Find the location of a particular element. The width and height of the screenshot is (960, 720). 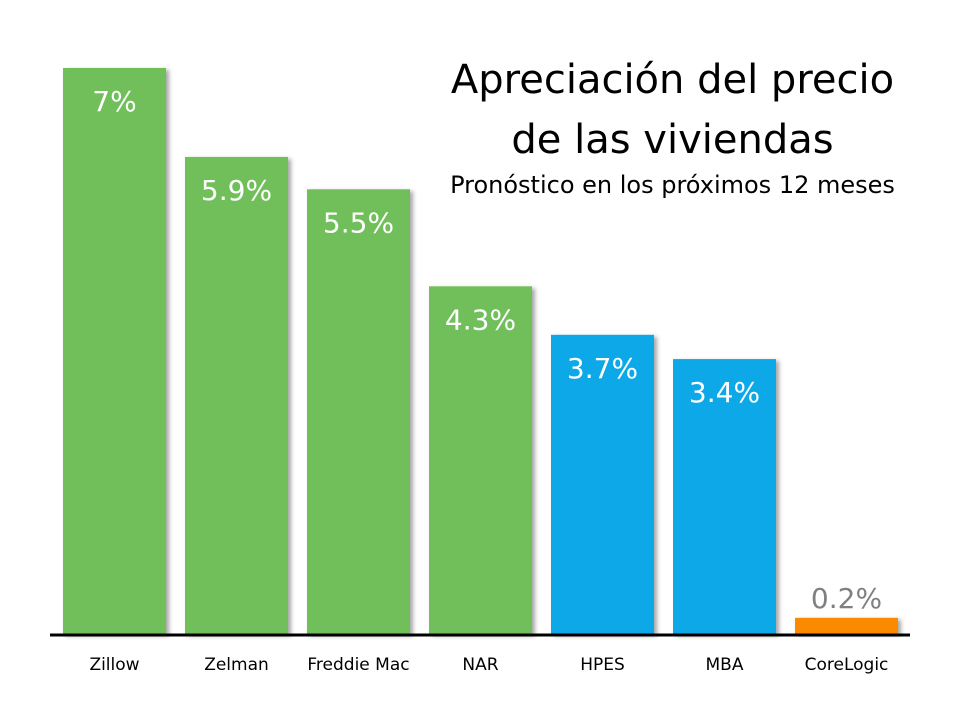

category-label: Zelman is located at coordinates (236, 665).